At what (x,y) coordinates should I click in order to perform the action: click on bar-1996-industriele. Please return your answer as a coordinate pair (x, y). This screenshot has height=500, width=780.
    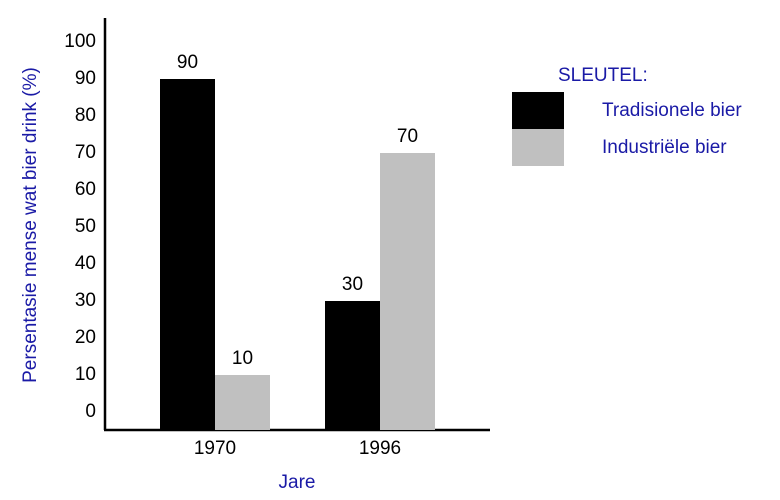
    Looking at the image, I should click on (407, 291).